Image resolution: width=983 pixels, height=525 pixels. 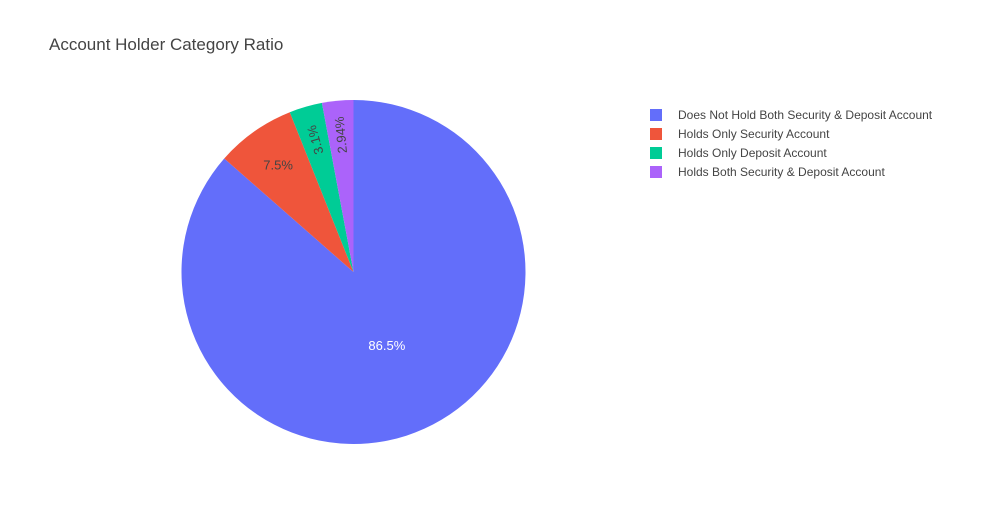 I want to click on legend-label: Holds Only Security Account, so click(x=754, y=133).